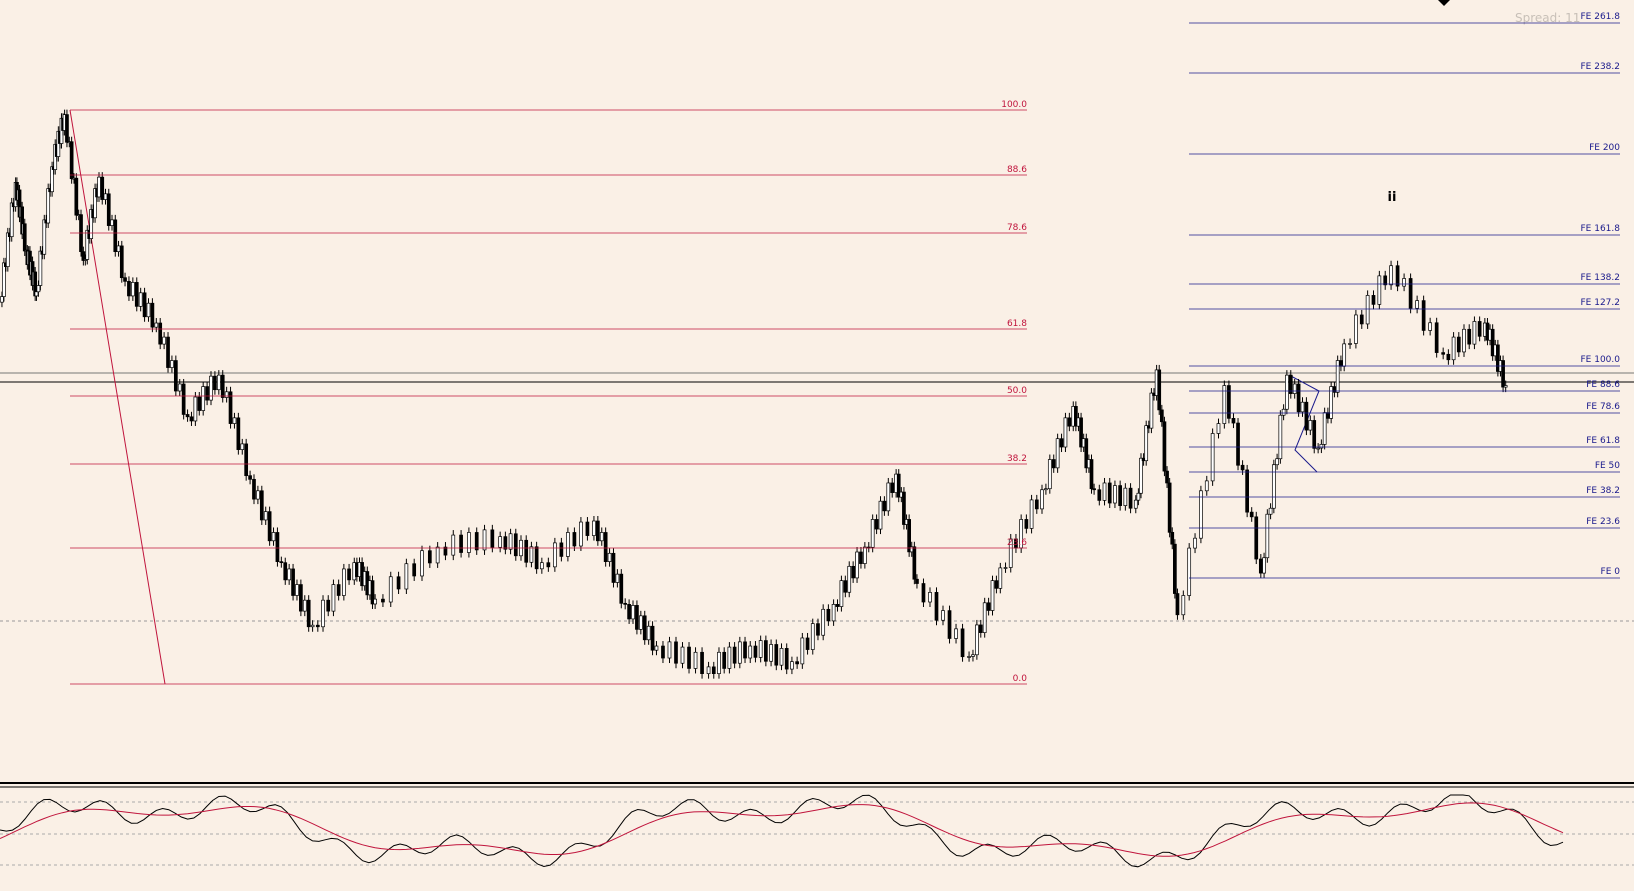  Describe the element at coordinates (1601, 67) in the screenshot. I see `fe-level-label: FE 238.2` at that location.